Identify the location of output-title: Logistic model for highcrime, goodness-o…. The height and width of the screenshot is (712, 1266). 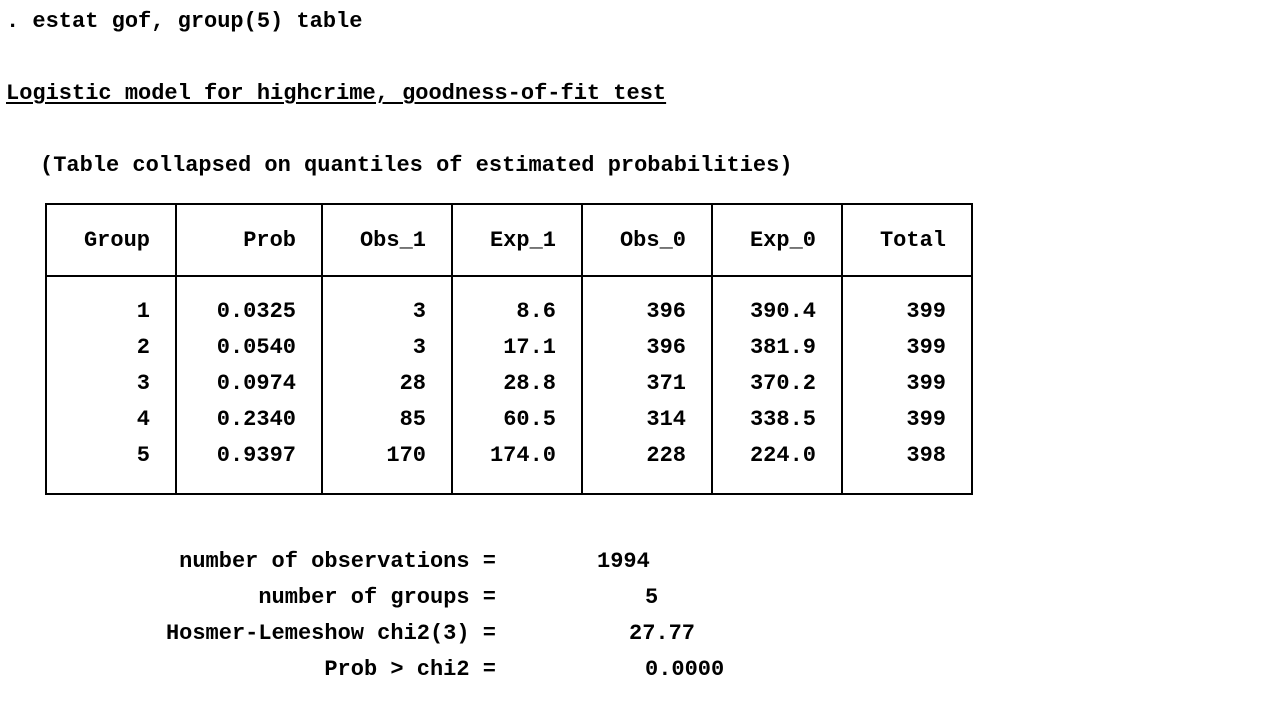
(336, 93).